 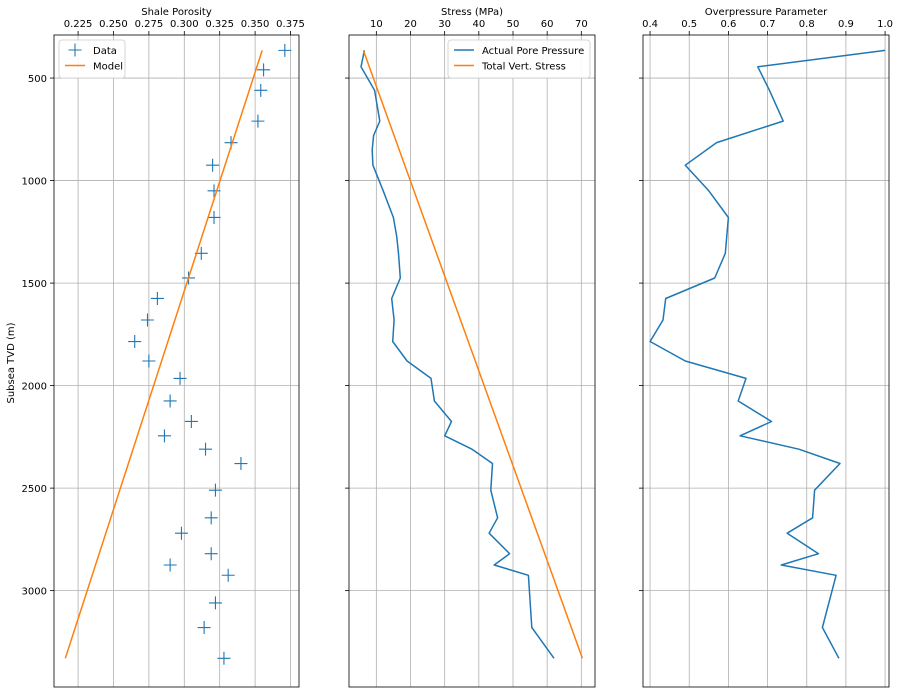 I want to click on y-tick-label: 500, so click(x=37, y=79).